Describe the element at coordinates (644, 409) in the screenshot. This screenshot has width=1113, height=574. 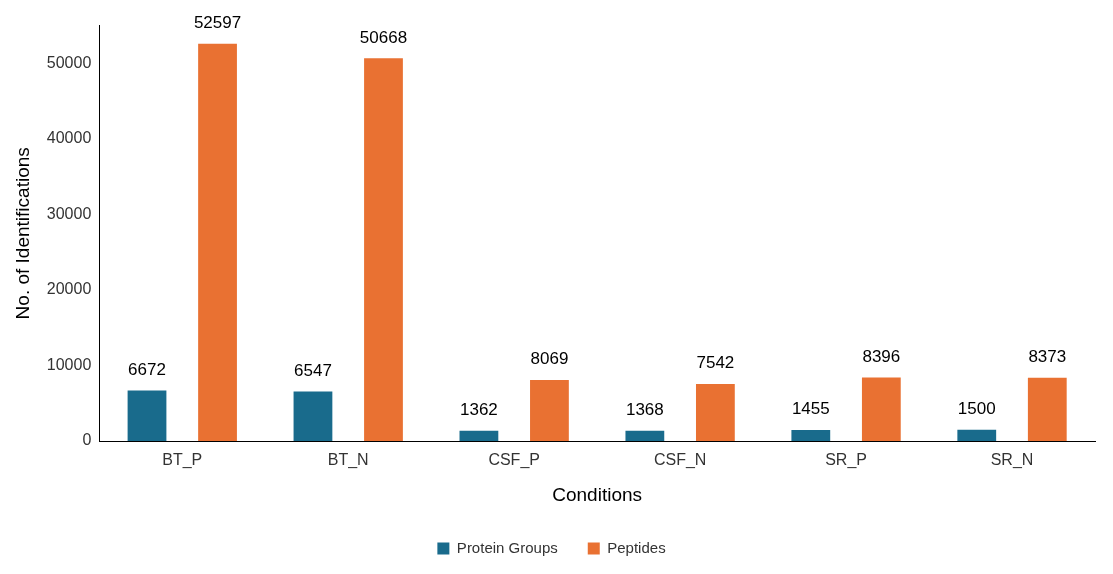
I see `data-label: 1368` at that location.